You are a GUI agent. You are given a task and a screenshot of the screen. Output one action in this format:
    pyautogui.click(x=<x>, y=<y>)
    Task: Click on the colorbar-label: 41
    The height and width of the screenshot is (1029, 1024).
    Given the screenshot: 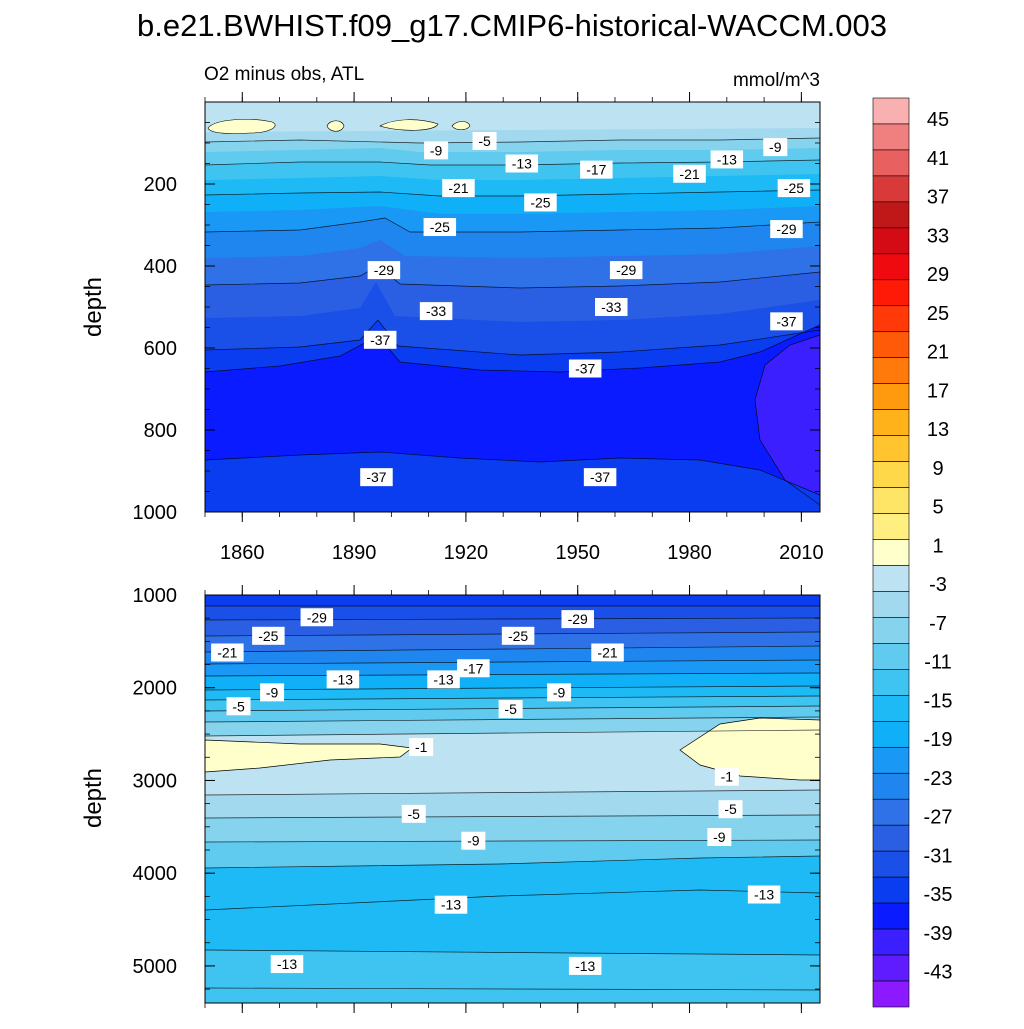 What is the action you would take?
    pyautogui.click(x=938, y=159)
    